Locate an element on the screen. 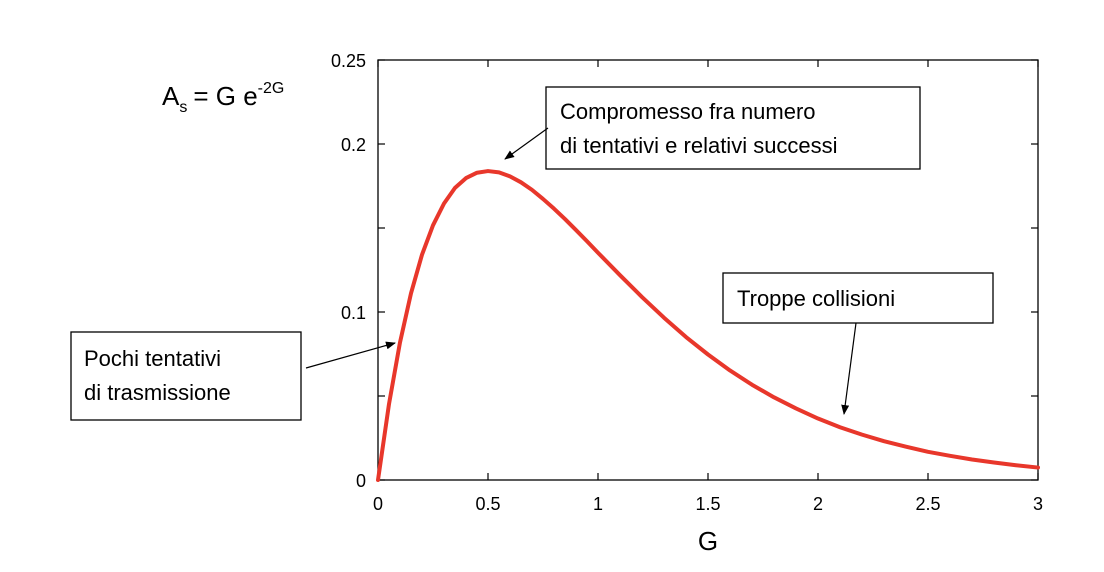 The height and width of the screenshot is (572, 1104). x-tick-label: 2 is located at coordinates (818, 504).